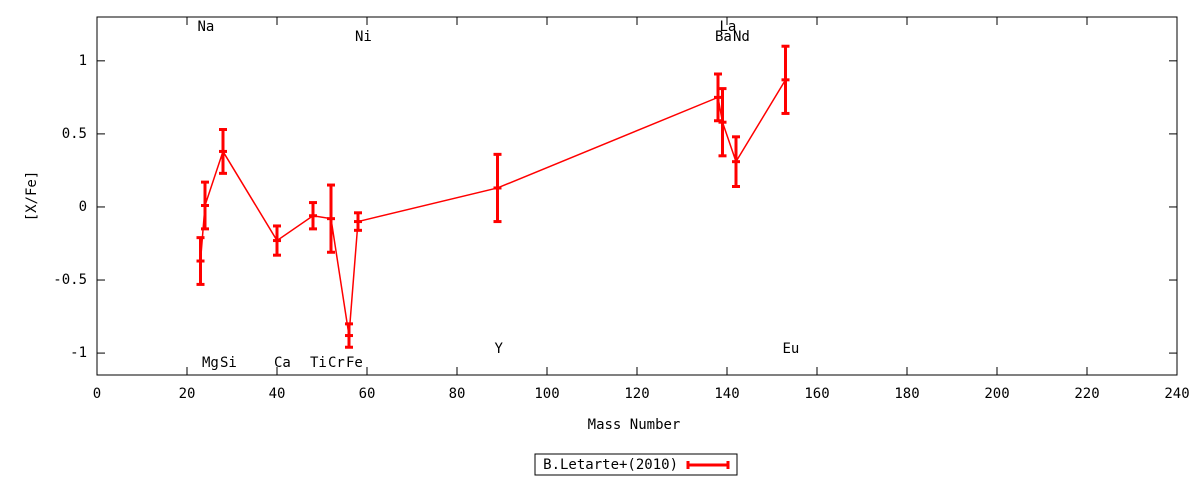 The image size is (1200, 480). What do you see at coordinates (74, 134) in the screenshot?
I see `y-tick-label: 0.5` at bounding box center [74, 134].